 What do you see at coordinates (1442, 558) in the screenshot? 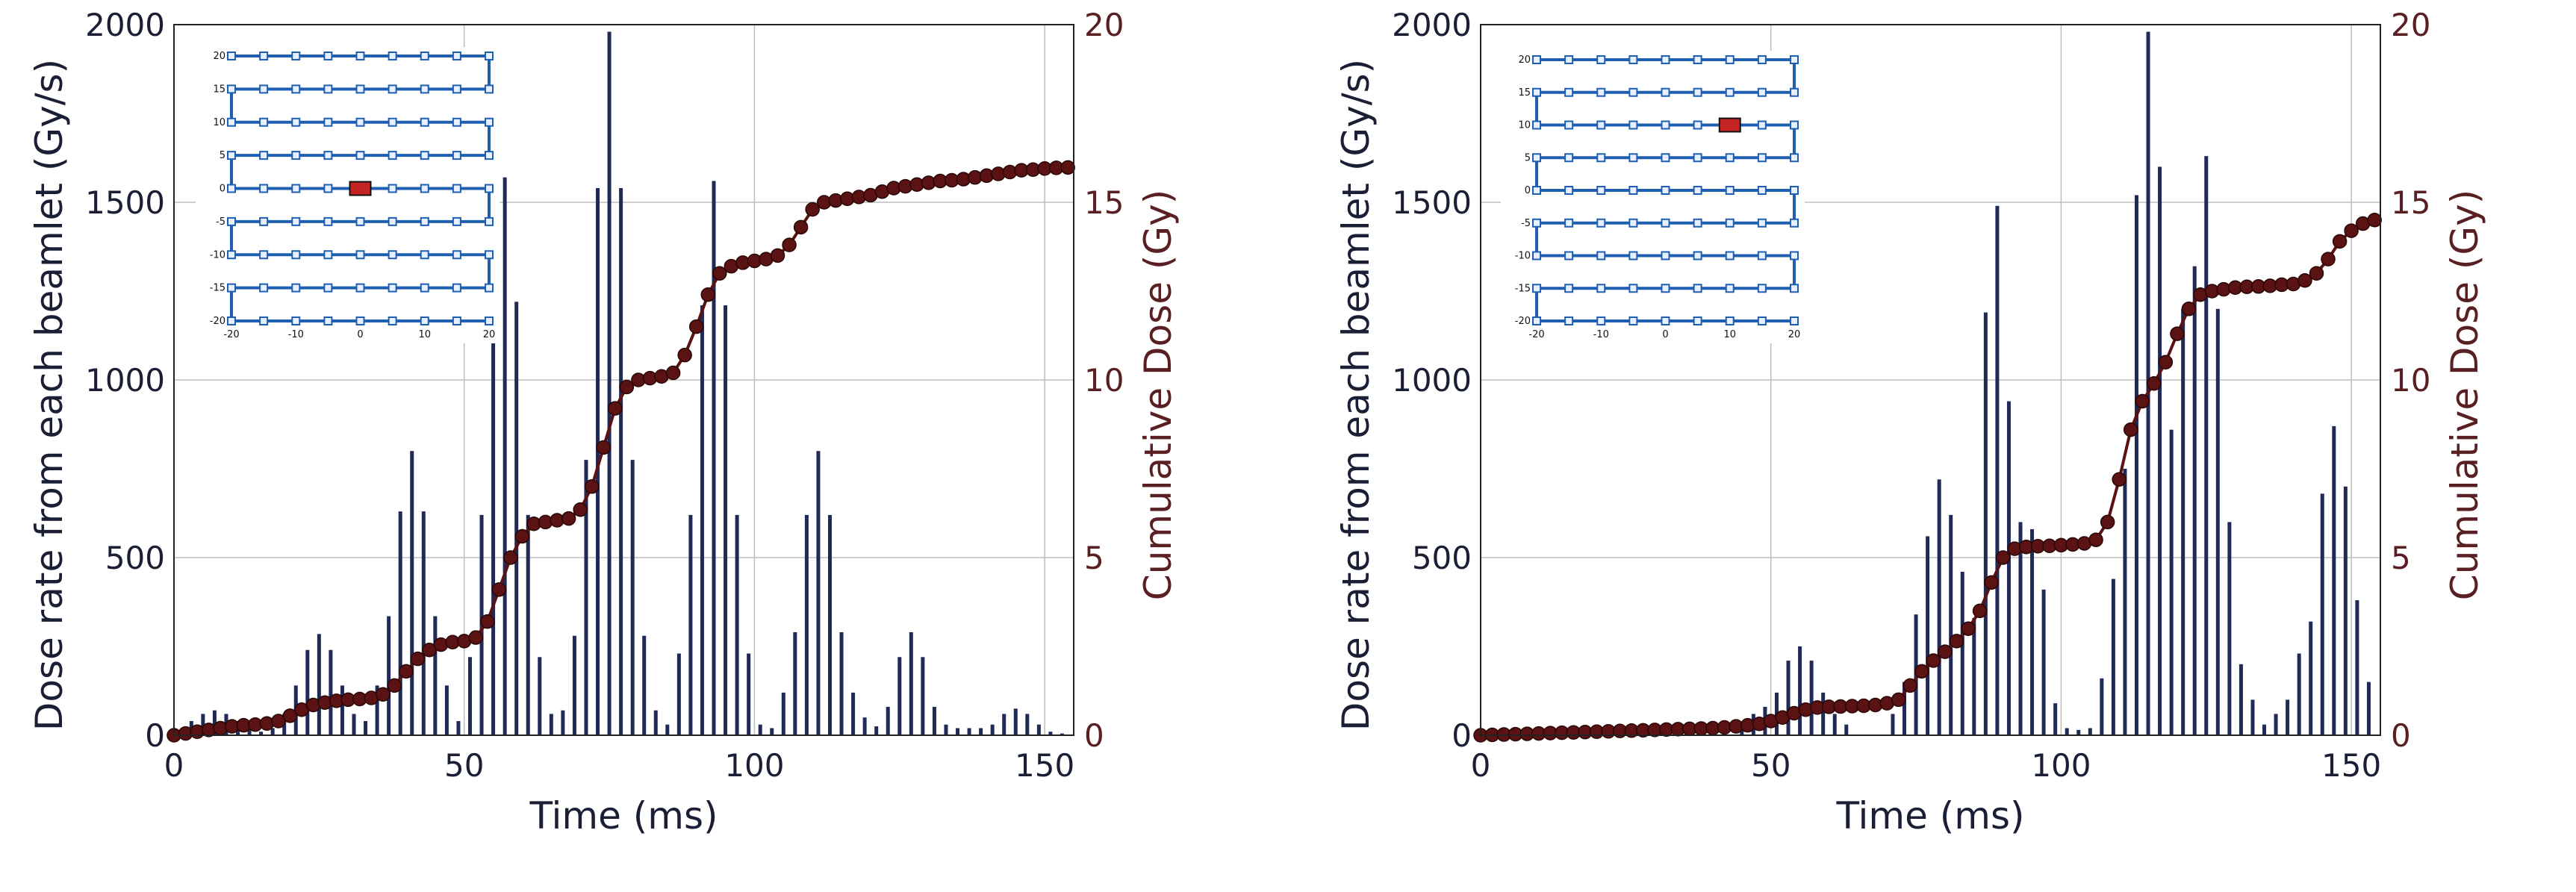
I see `y-tick-label: 500` at bounding box center [1442, 558].